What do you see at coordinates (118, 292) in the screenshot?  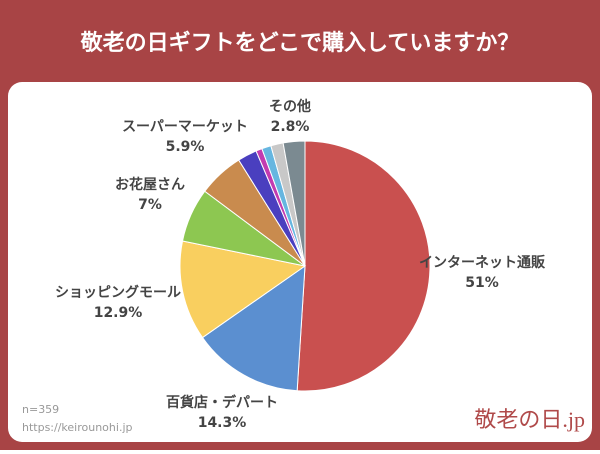 I see `slice-label: ショッピングモール` at bounding box center [118, 292].